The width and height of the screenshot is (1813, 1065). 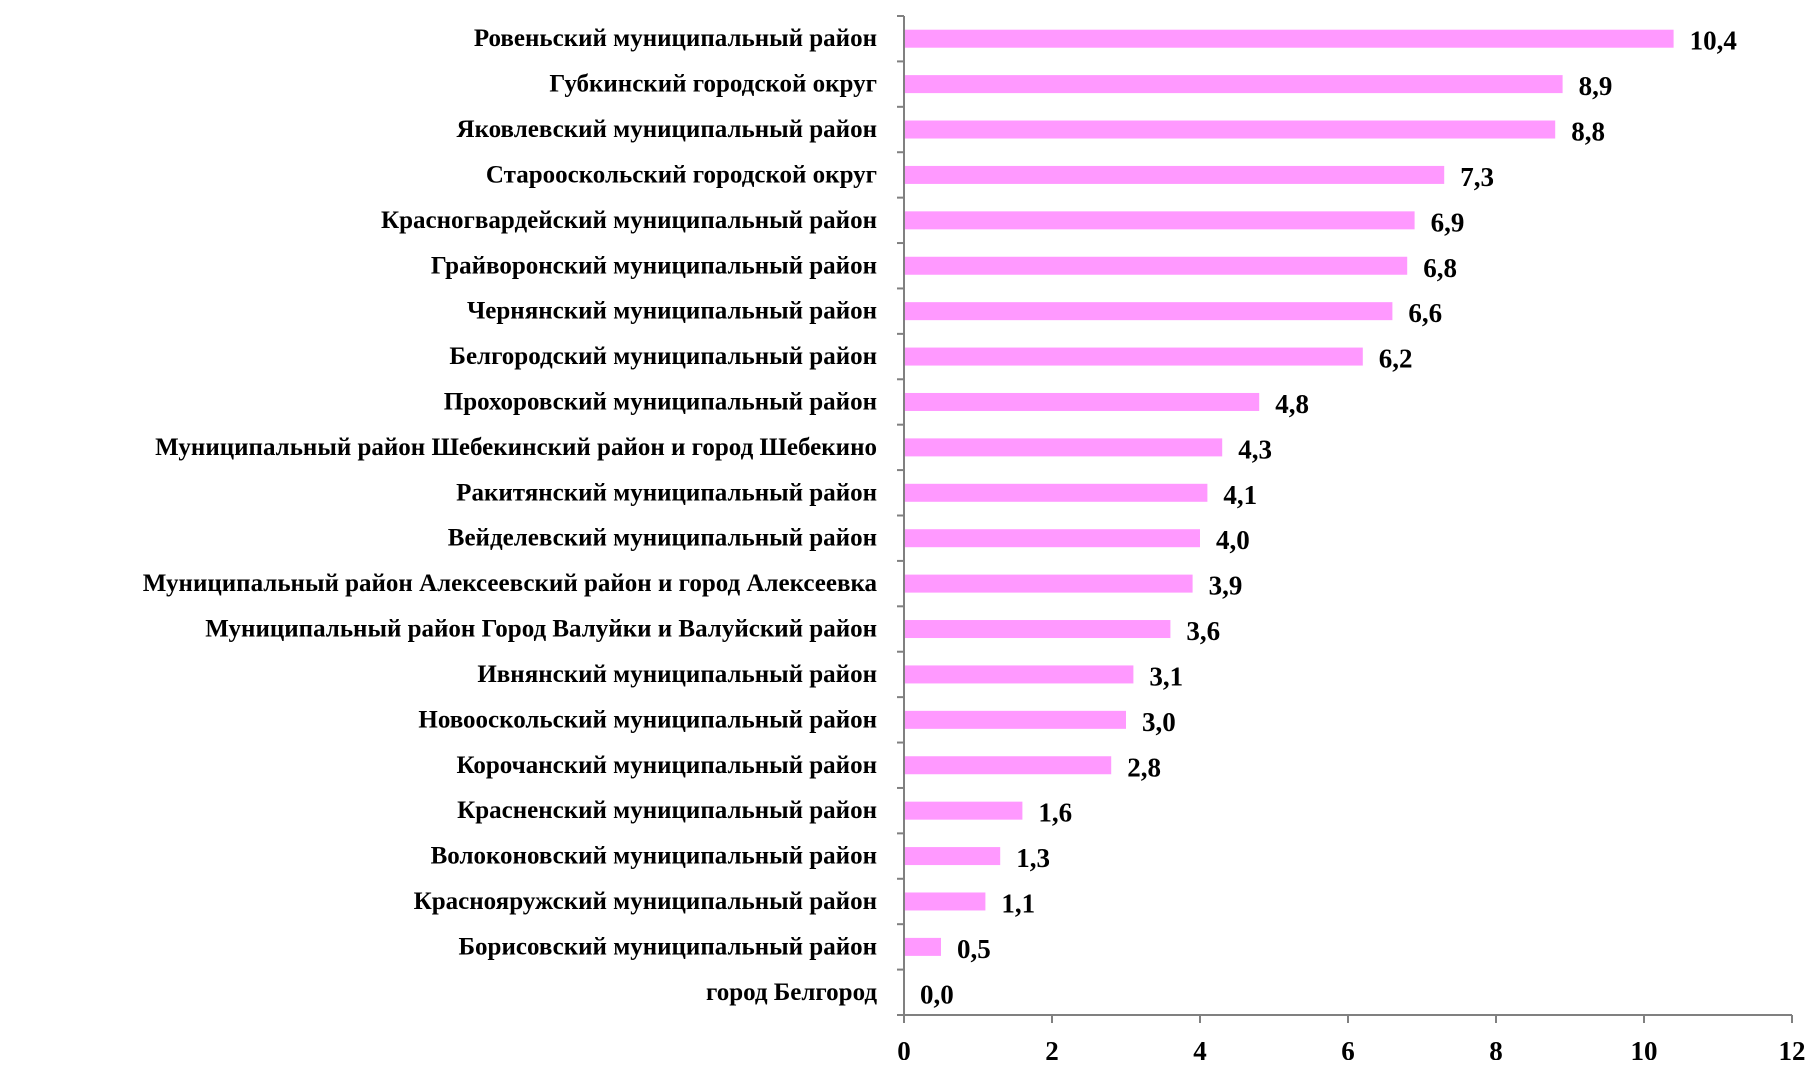 What do you see at coordinates (1018, 903) in the screenshot?
I see `value-label: 1,1` at bounding box center [1018, 903].